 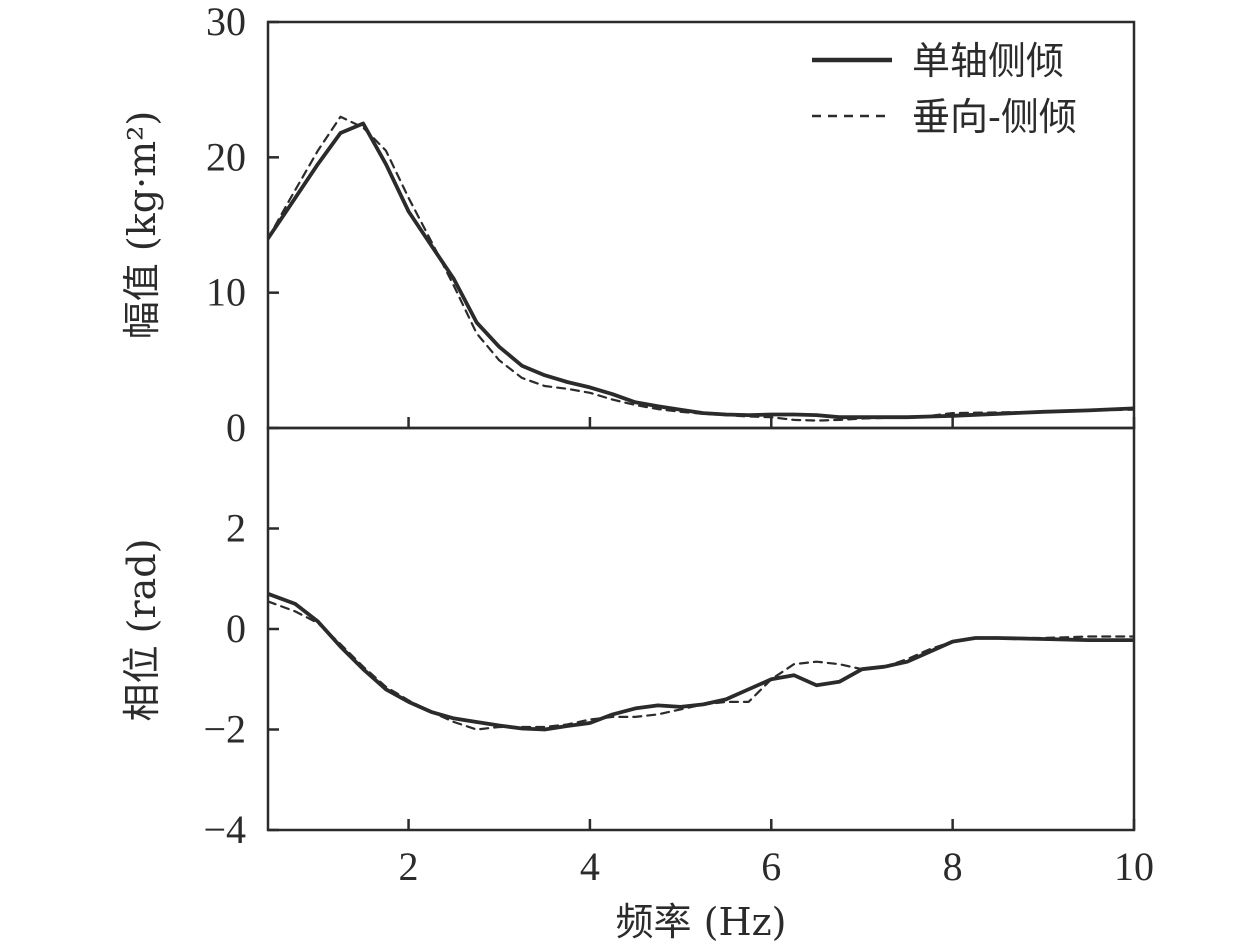 I want to click on magnitude-y-tick-label: 30, so click(x=226, y=22).